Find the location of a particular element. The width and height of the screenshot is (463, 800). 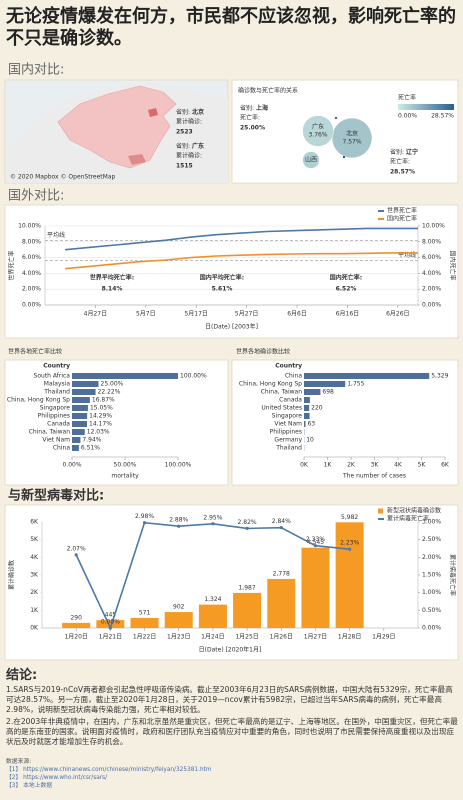

legend-min: 0.00% is located at coordinates (407, 116).